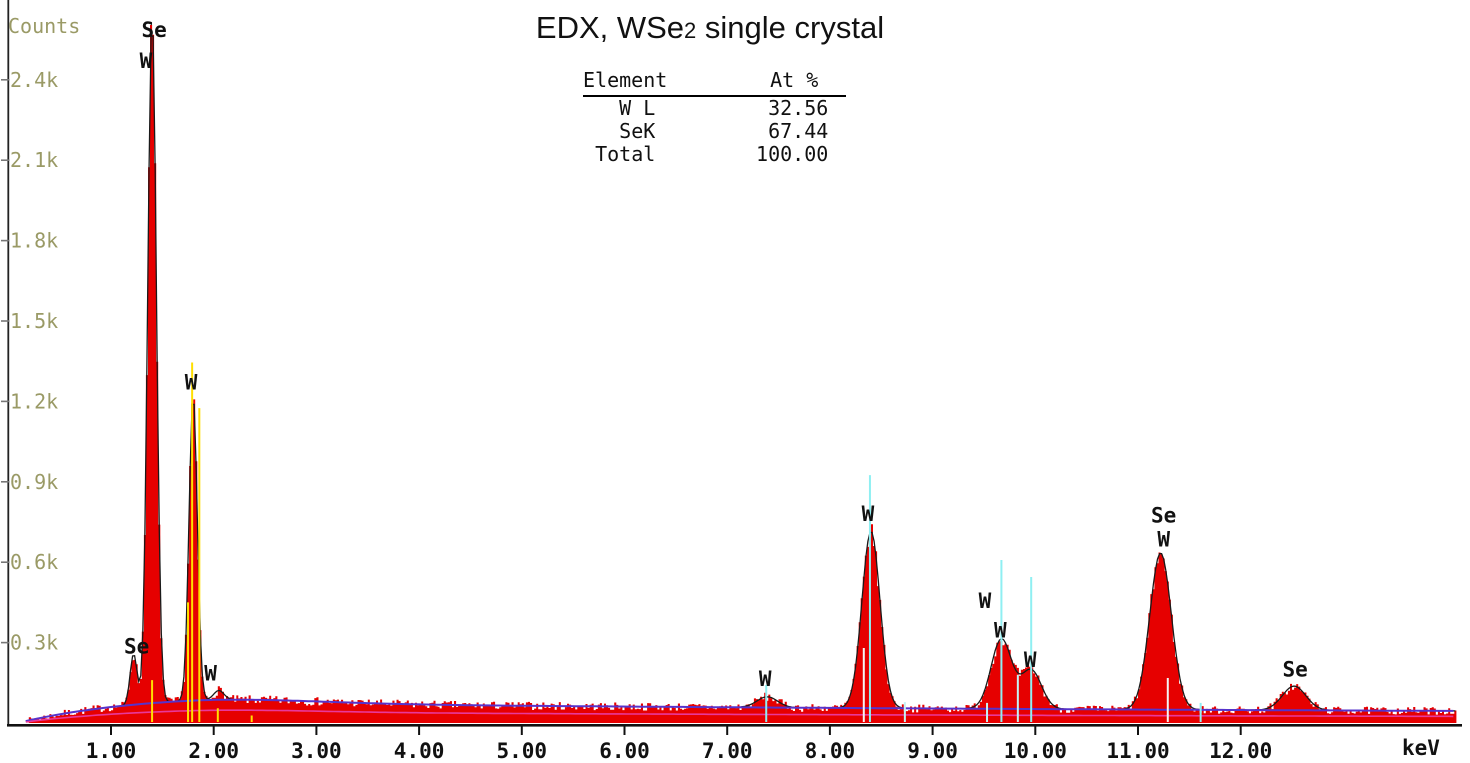 The height and width of the screenshot is (763, 1470). Describe the element at coordinates (637, 108) in the screenshot. I see `element-cell: W L` at that location.